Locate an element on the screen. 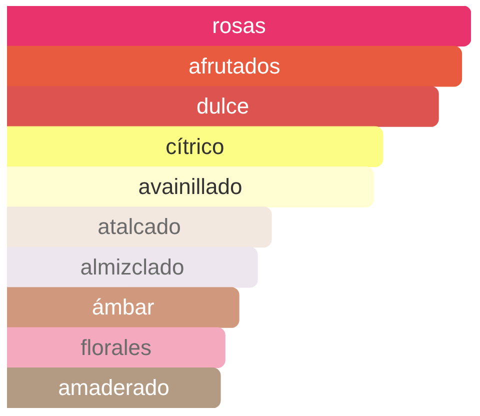 This screenshot has width=480, height=416. y-tick-label: ámbar is located at coordinates (123, 307).